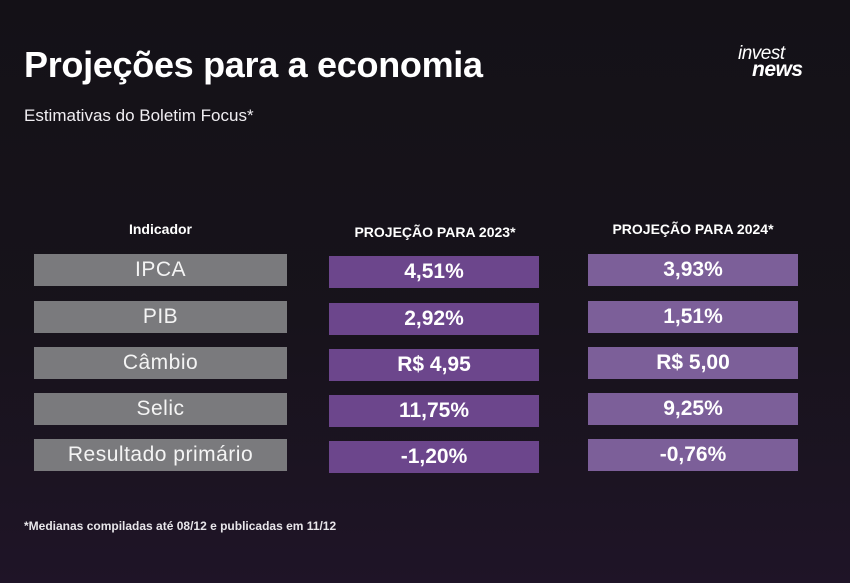  I want to click on indicator-cell: Selic, so click(160, 409).